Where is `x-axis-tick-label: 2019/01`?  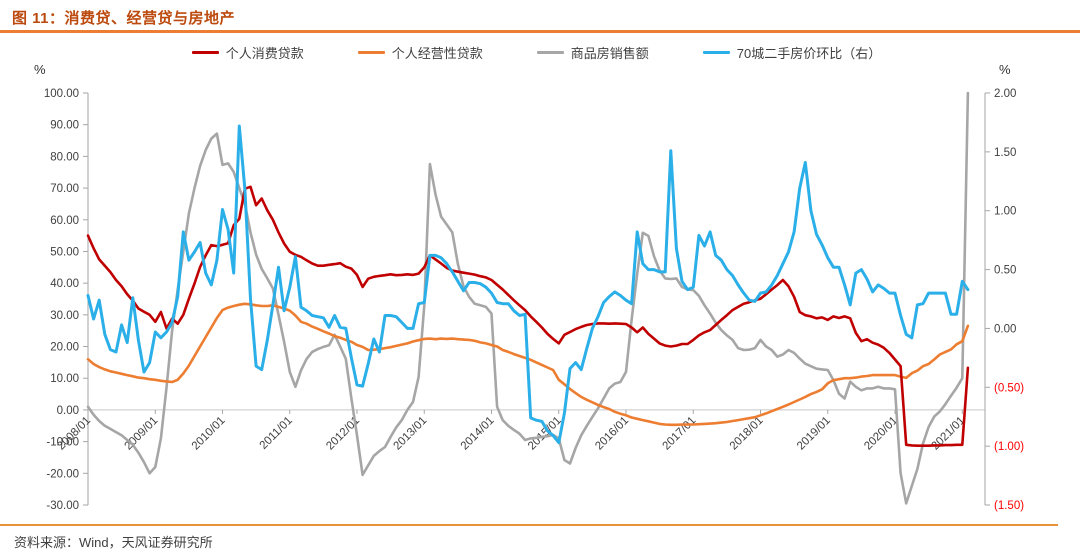
x-axis-tick-label: 2019/01 is located at coordinates (814, 434).